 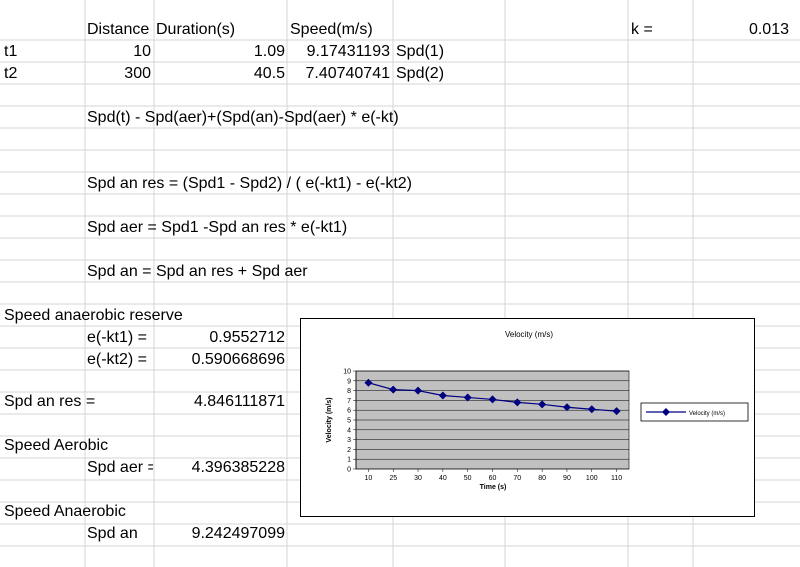 What do you see at coordinates (517, 478) in the screenshot?
I see `x-tick-label: 70` at bounding box center [517, 478].